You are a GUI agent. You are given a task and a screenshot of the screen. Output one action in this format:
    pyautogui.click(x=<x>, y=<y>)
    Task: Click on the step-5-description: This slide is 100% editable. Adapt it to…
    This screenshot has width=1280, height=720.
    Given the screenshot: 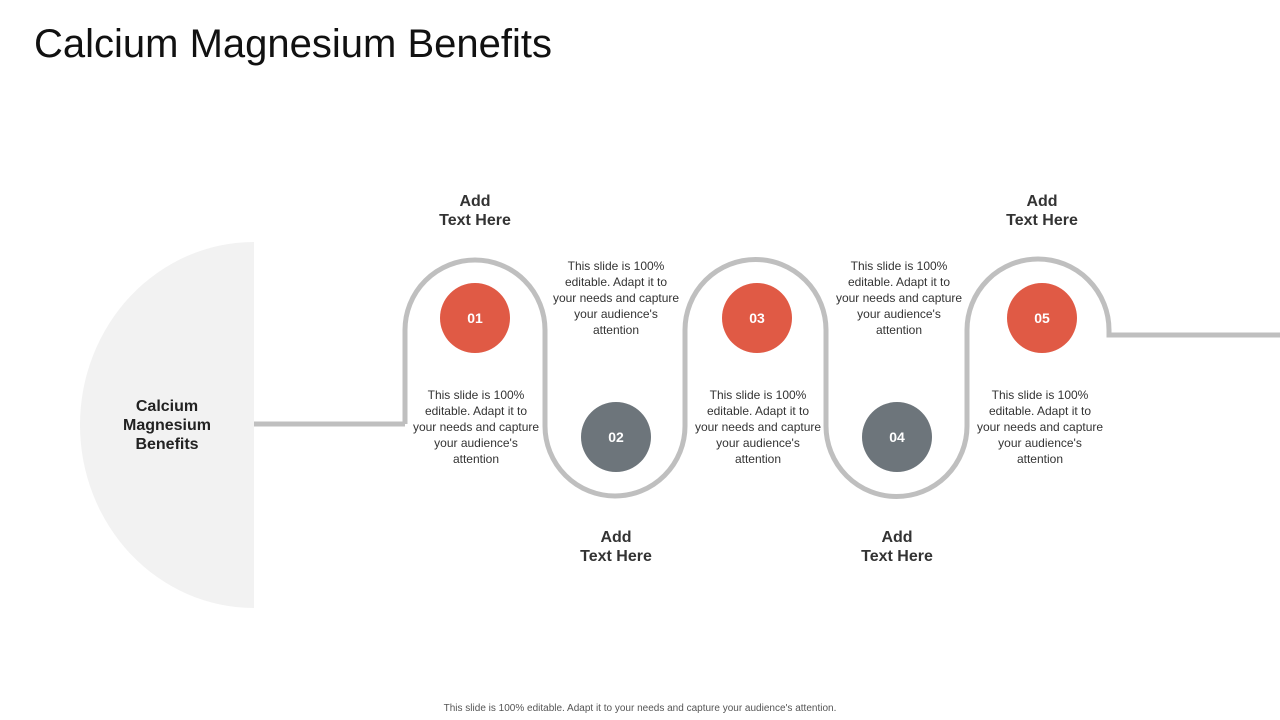 What is the action you would take?
    pyautogui.click(x=1040, y=427)
    